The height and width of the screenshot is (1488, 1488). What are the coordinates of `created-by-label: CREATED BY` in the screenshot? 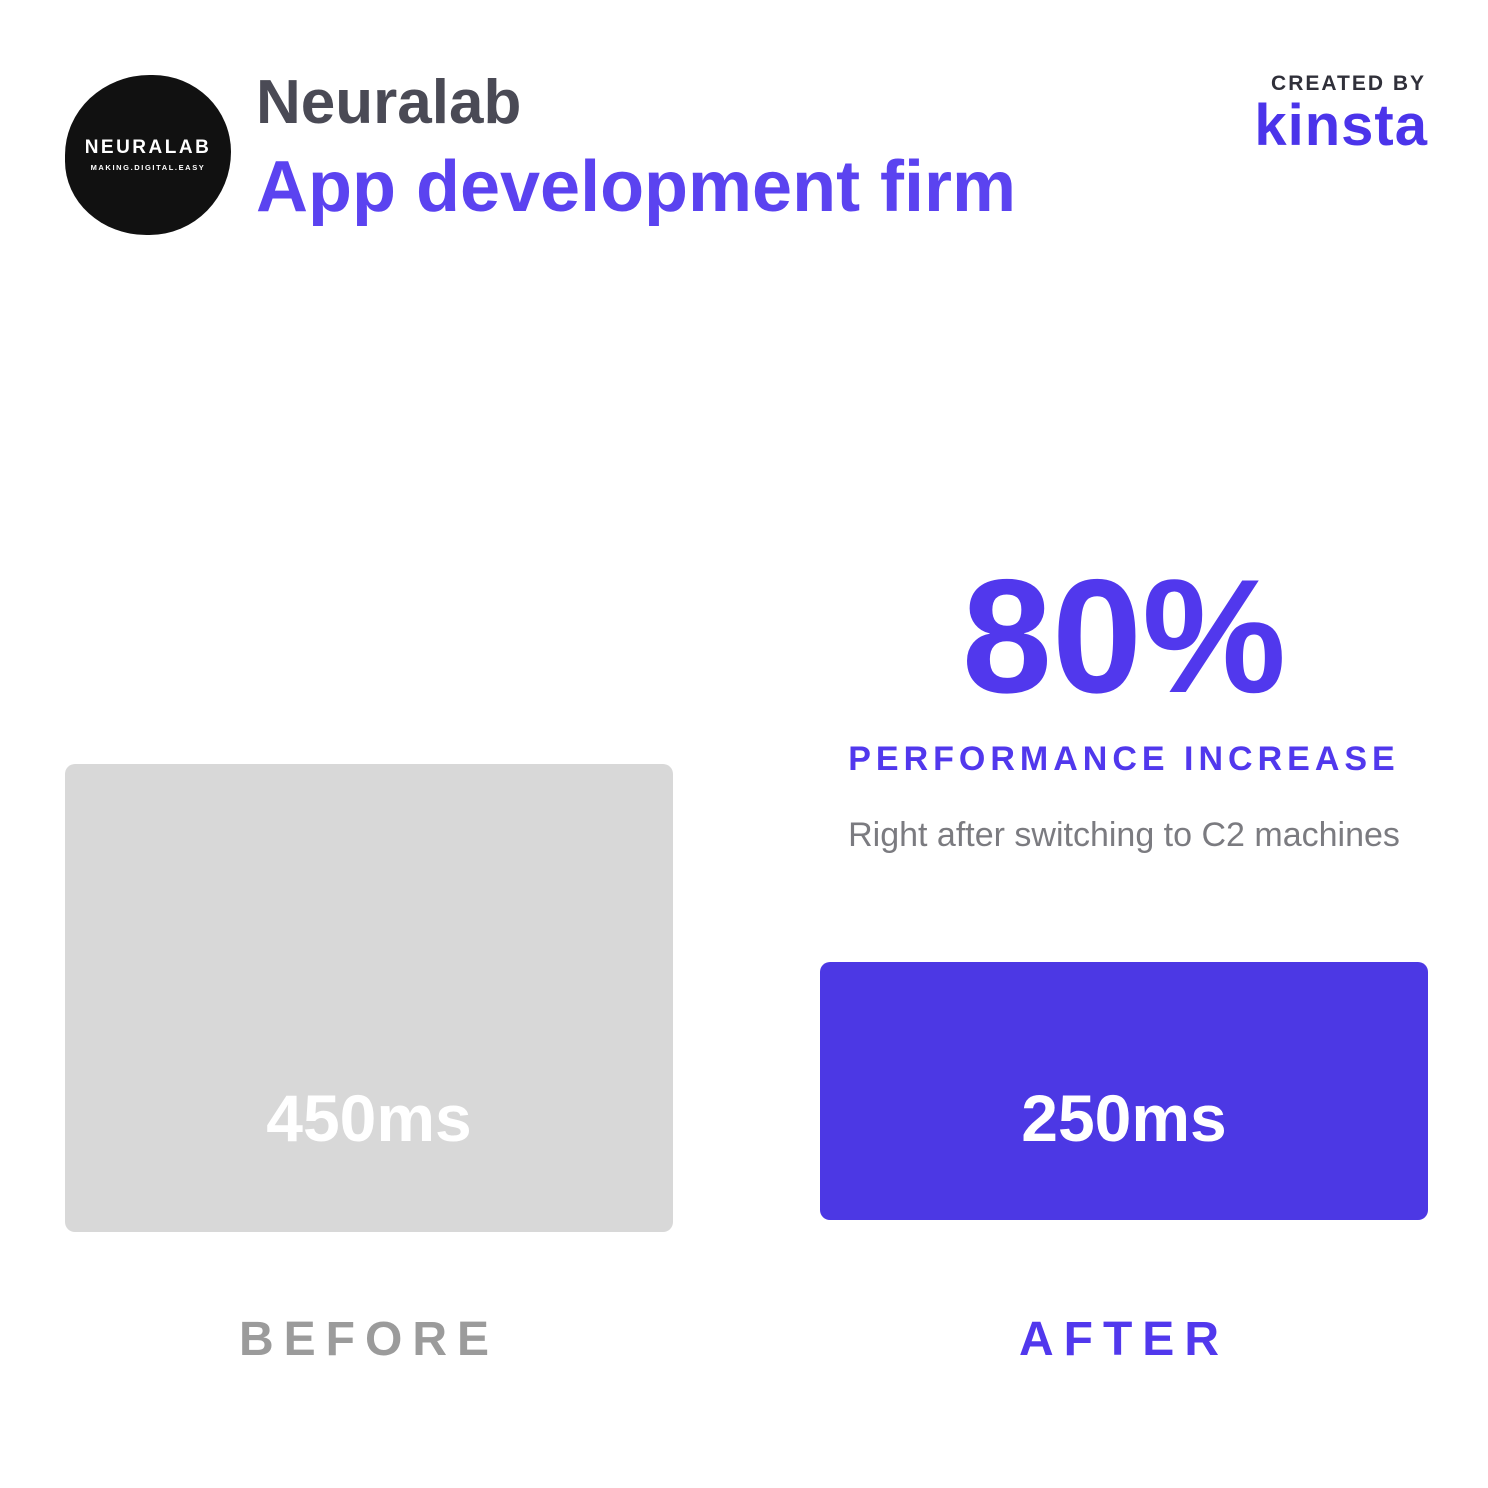 It's located at (1348, 83).